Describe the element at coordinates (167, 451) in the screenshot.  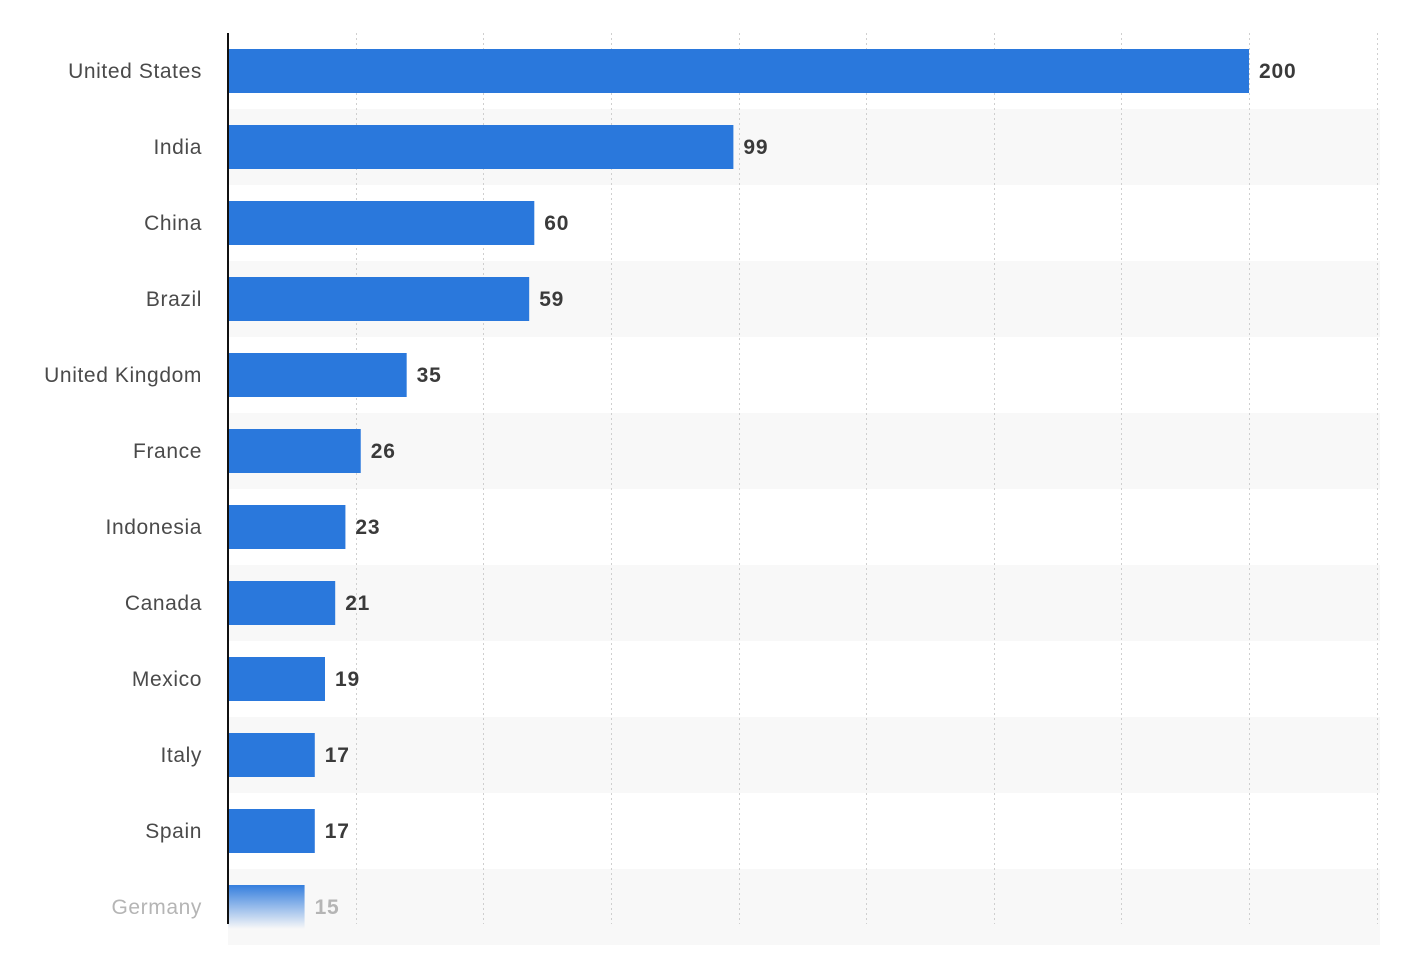
I see `category-label: France` at that location.